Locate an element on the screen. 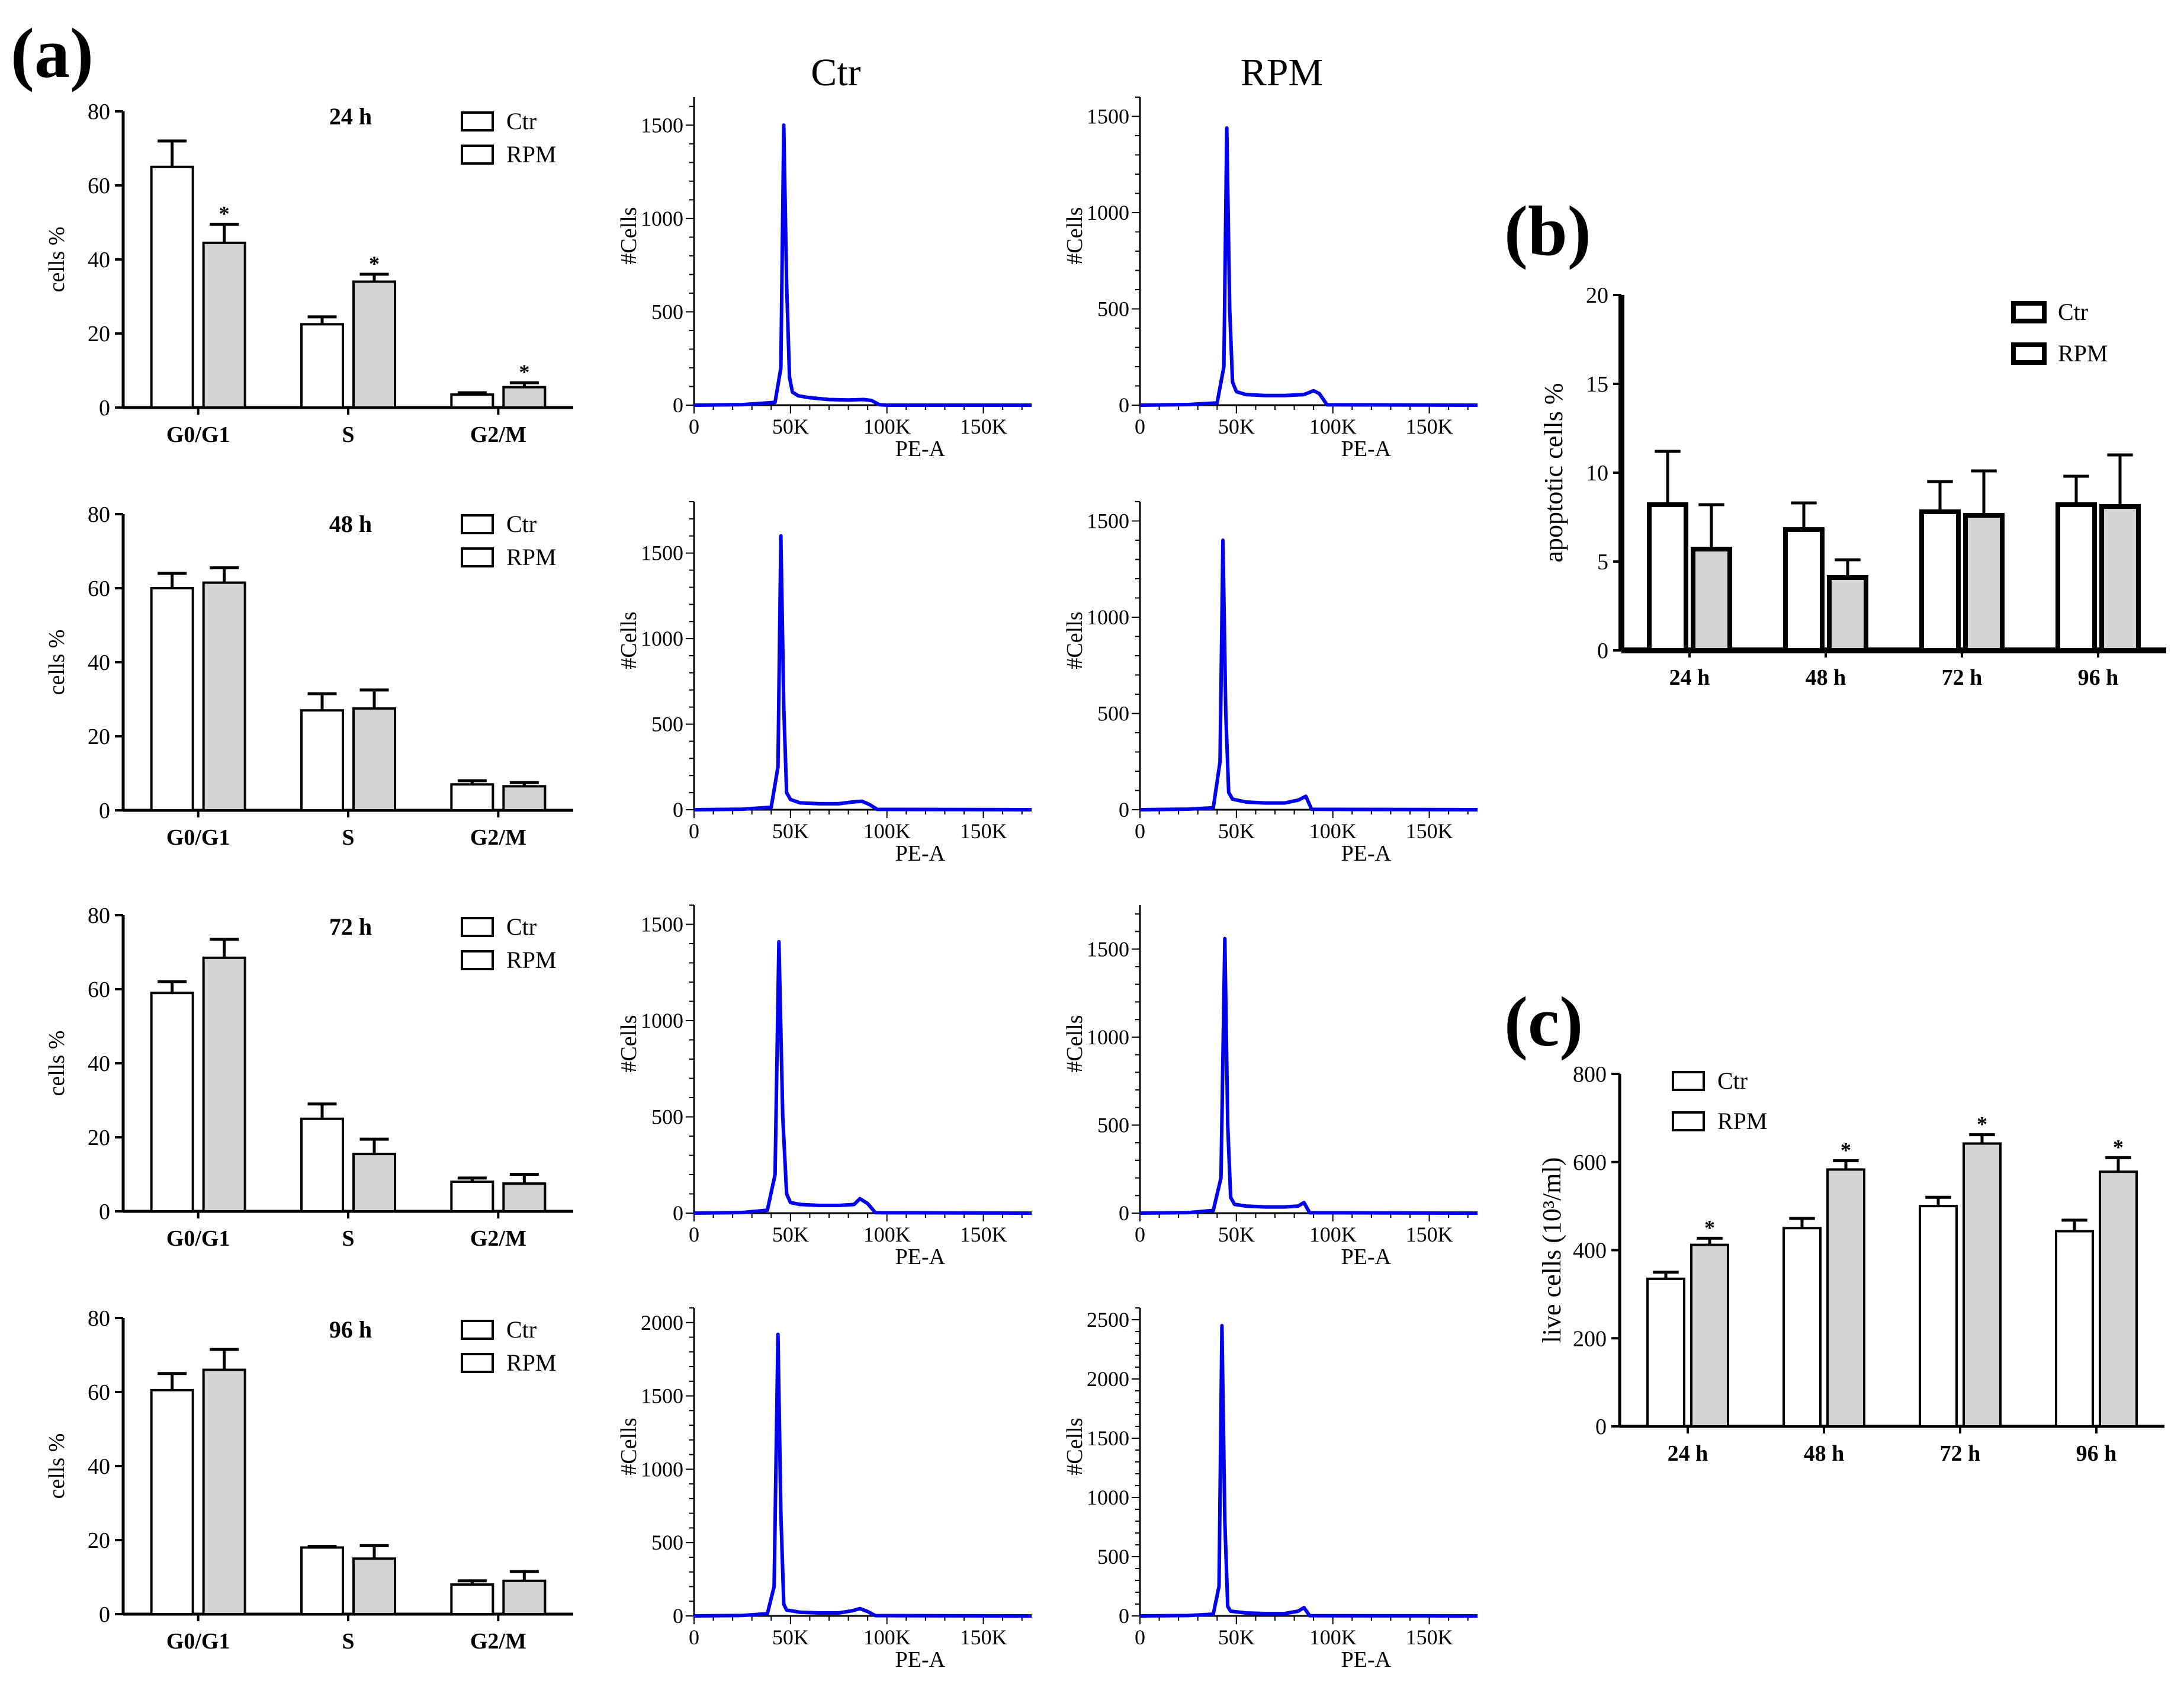  chart-h5: 0 50K 100K 150K 0 500 1000 1500 PE-A #Cells is located at coordinates (824, 1087).